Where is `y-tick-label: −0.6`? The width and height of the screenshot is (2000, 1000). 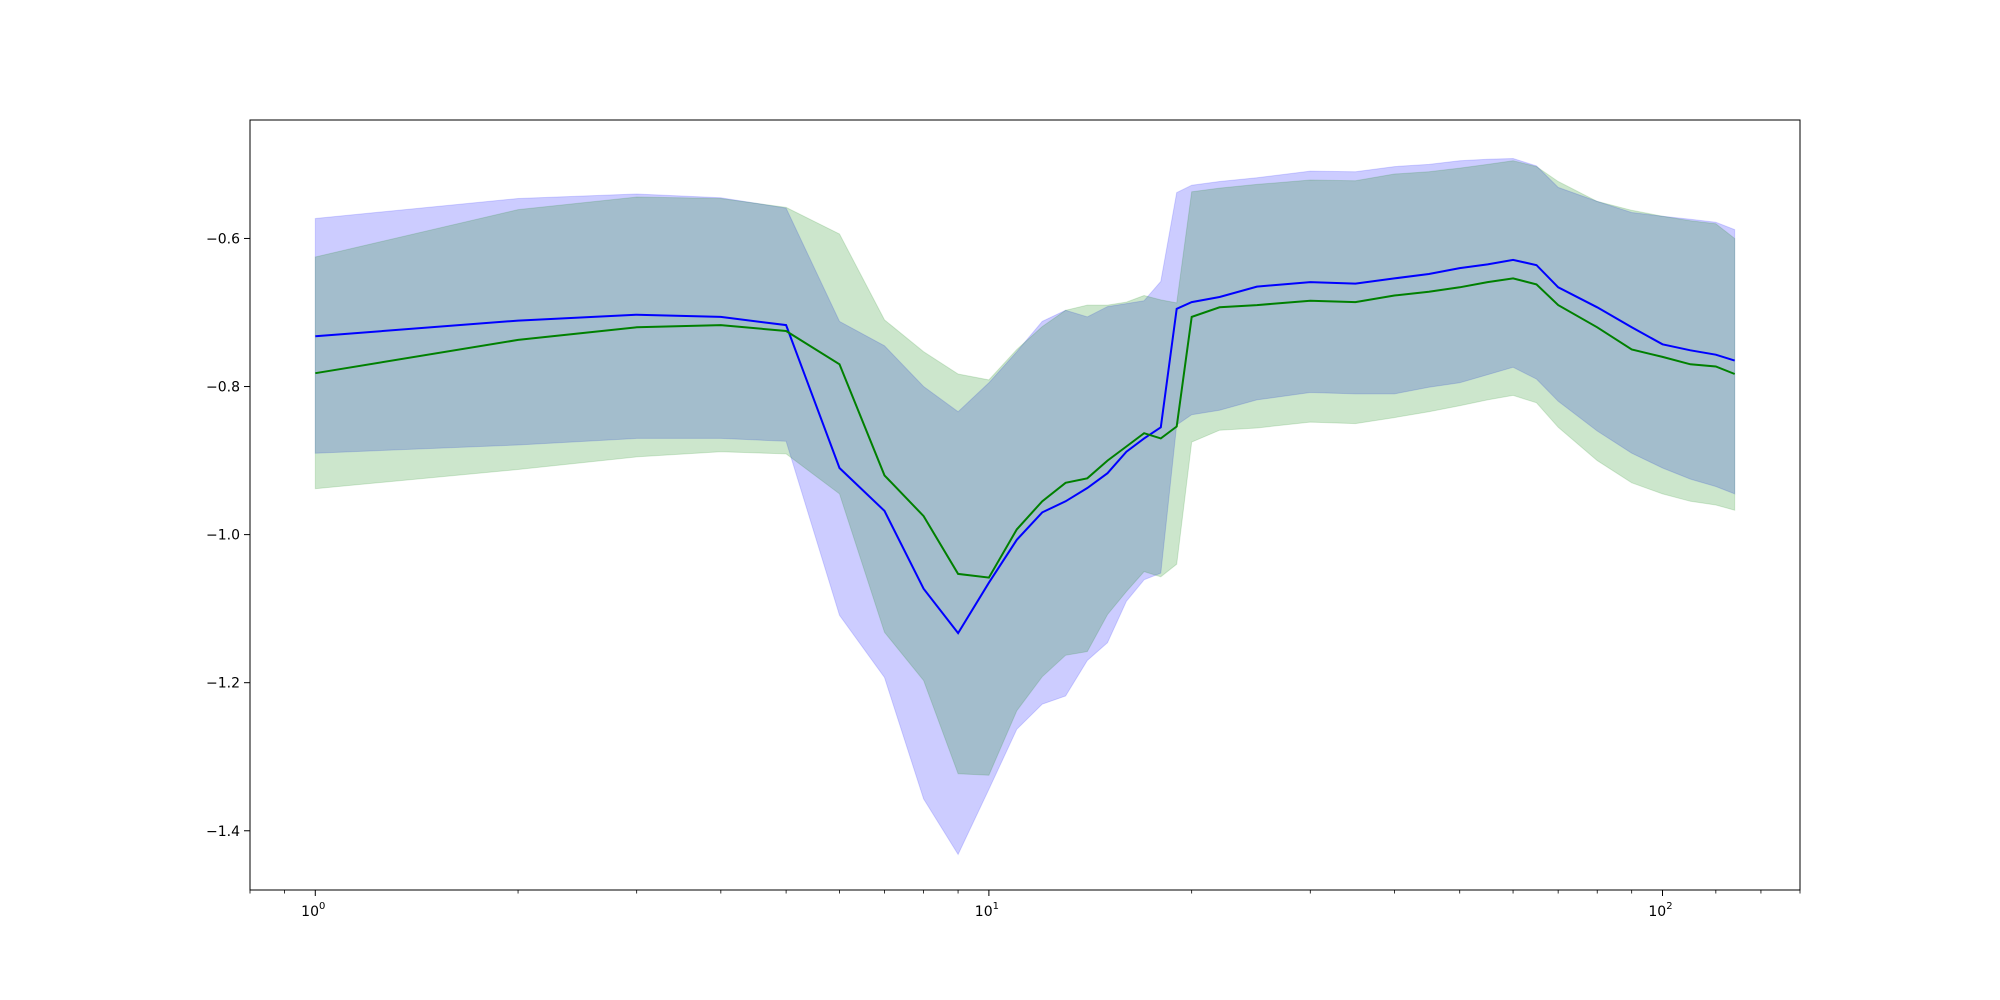 y-tick-label: −0.6 is located at coordinates (223, 239).